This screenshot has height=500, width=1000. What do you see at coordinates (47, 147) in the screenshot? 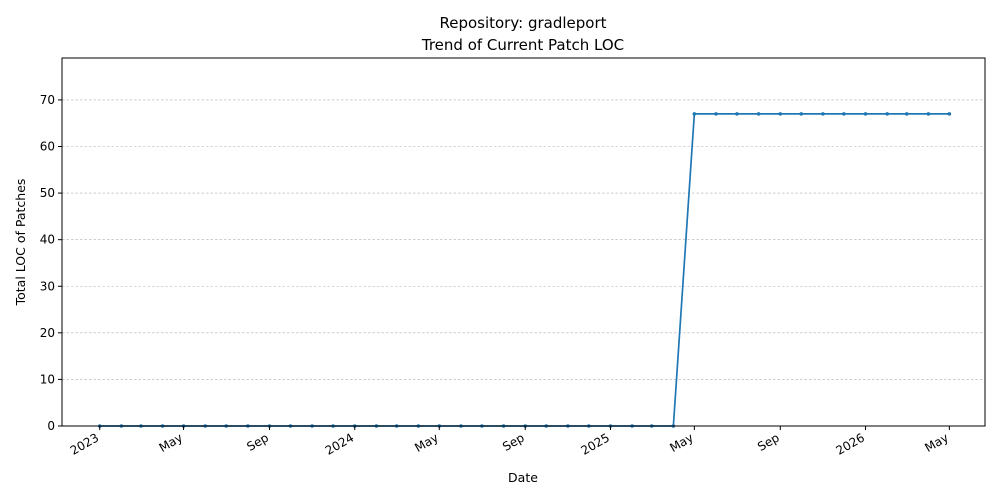
I see `y-tick-label: 60` at bounding box center [47, 147].